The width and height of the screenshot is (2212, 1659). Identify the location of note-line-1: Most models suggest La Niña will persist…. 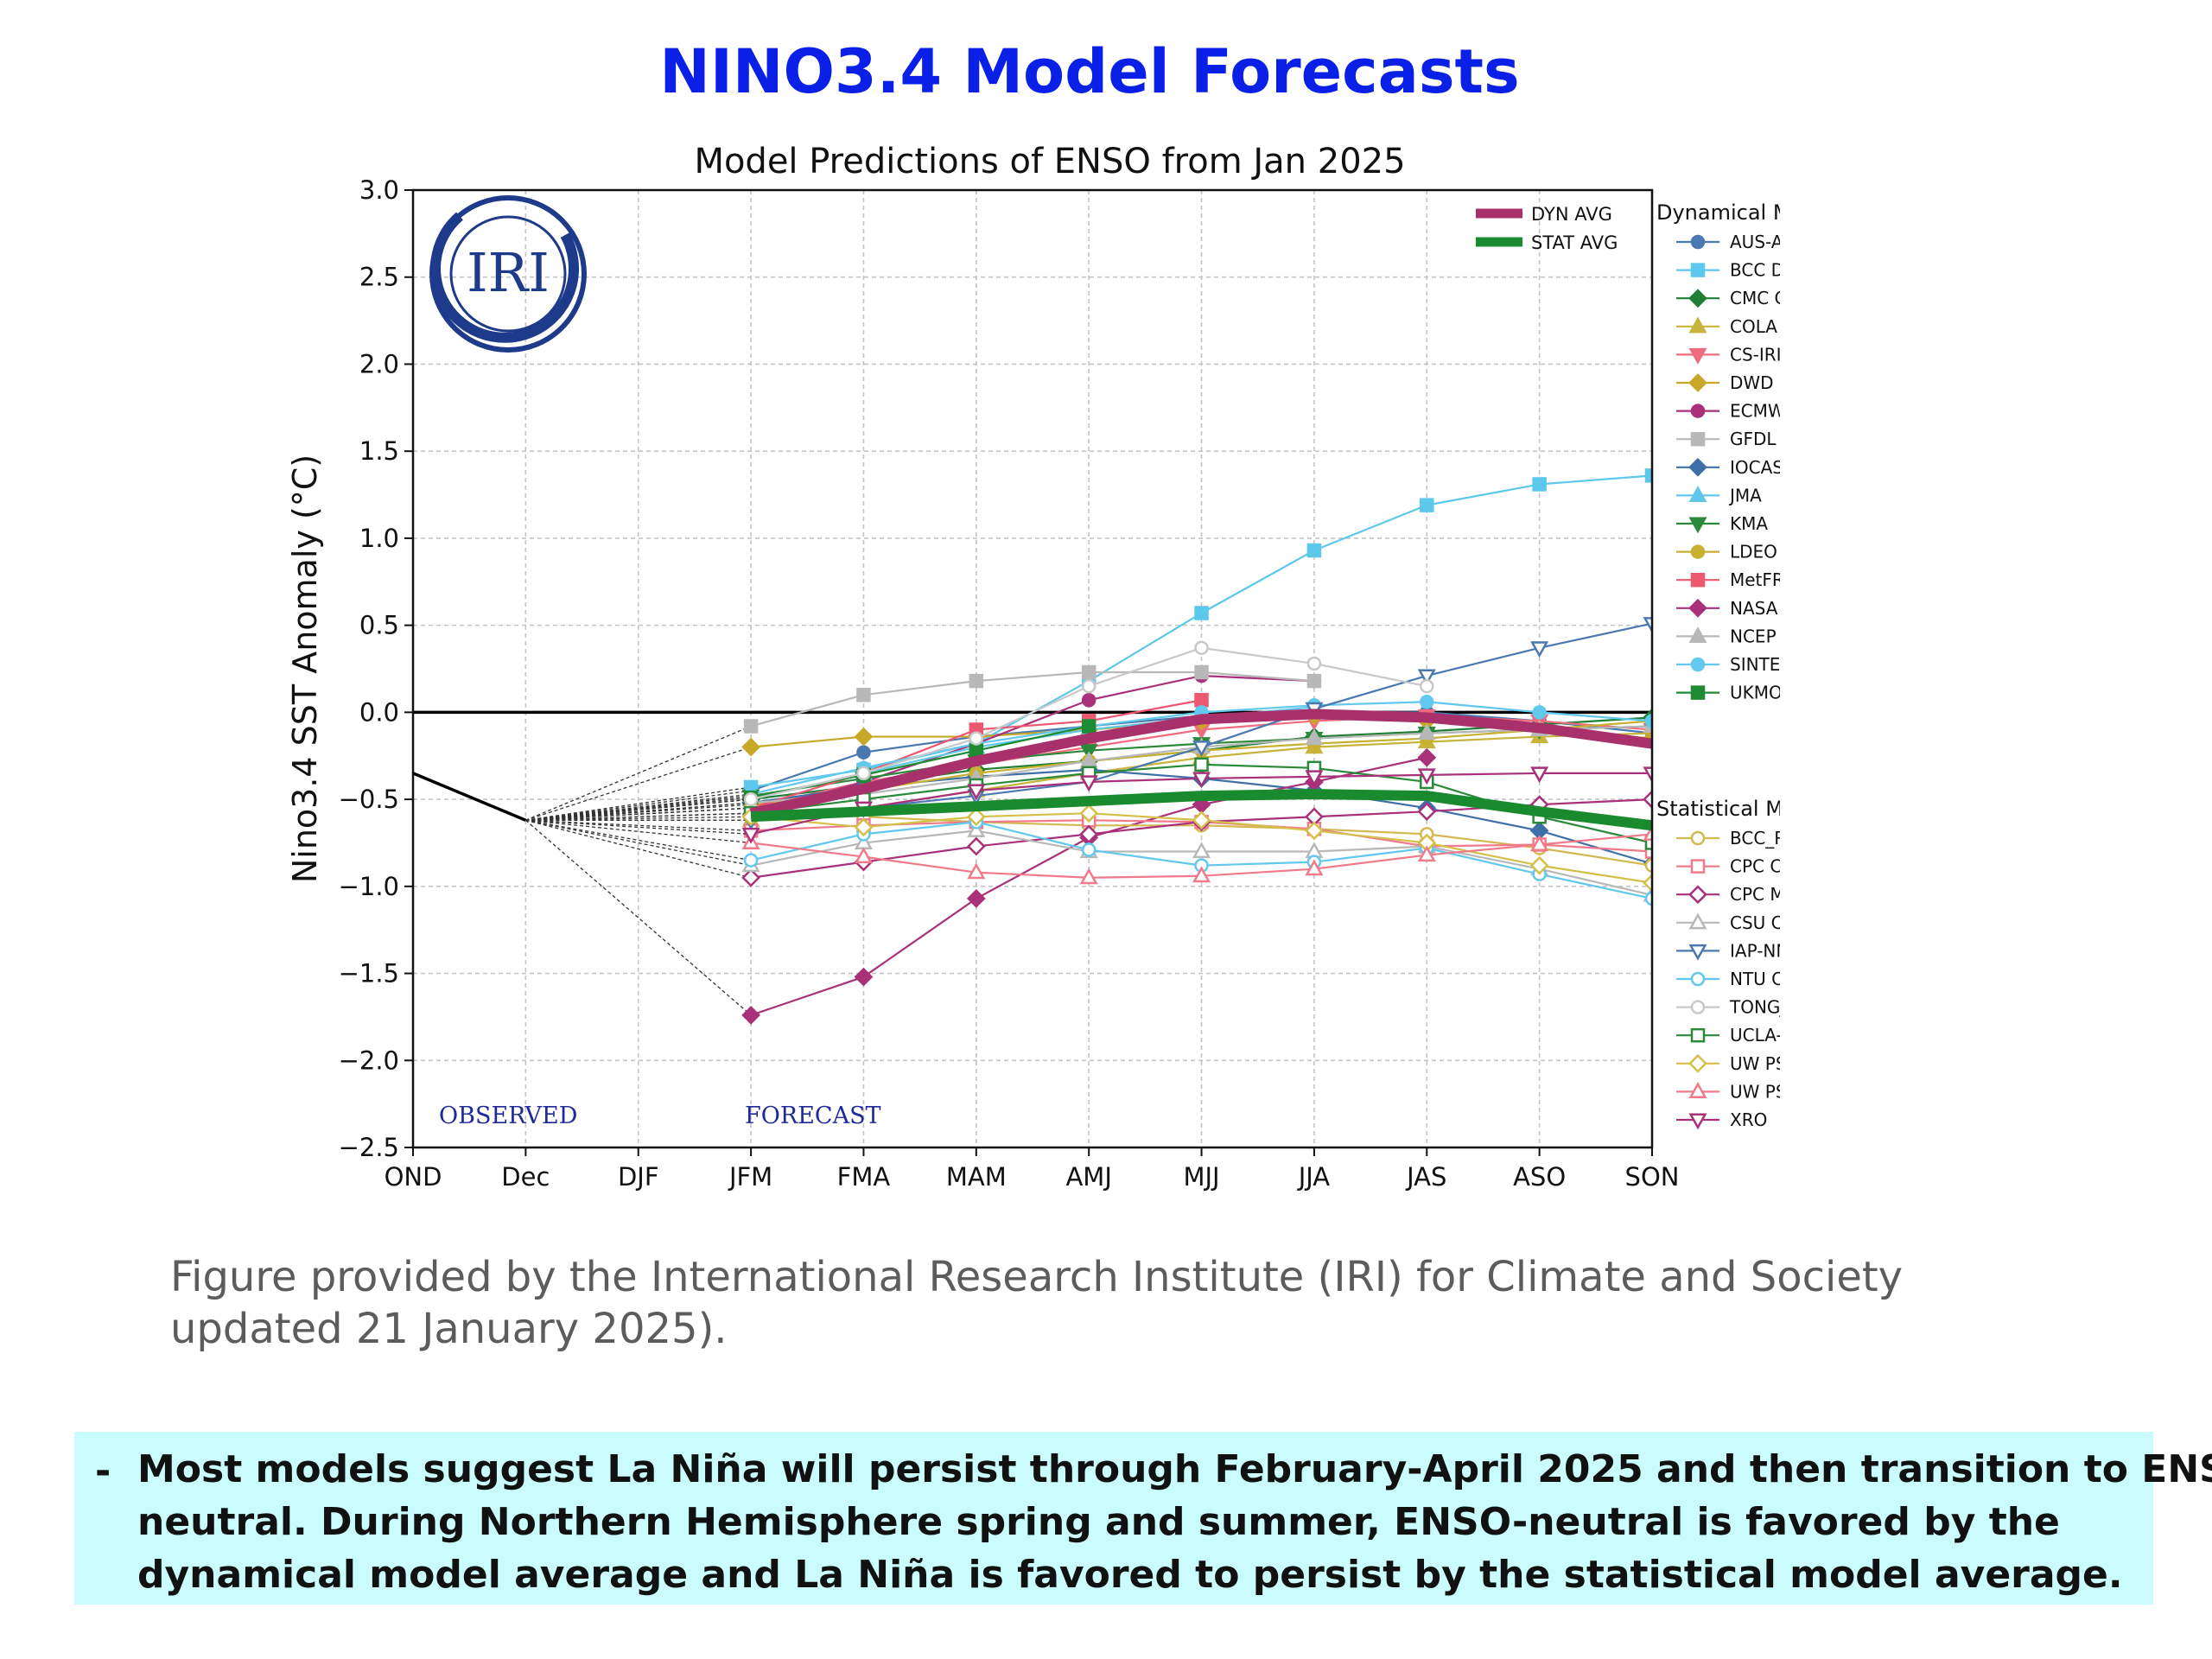
(1174, 1469).